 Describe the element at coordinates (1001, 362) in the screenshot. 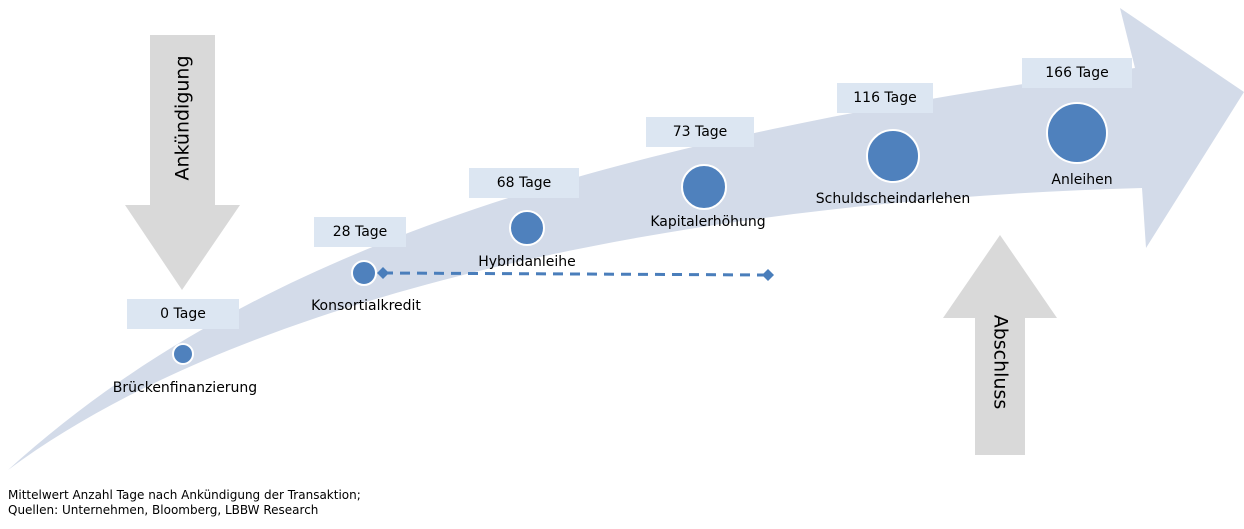

I see `closing-label: Abschluss` at that location.